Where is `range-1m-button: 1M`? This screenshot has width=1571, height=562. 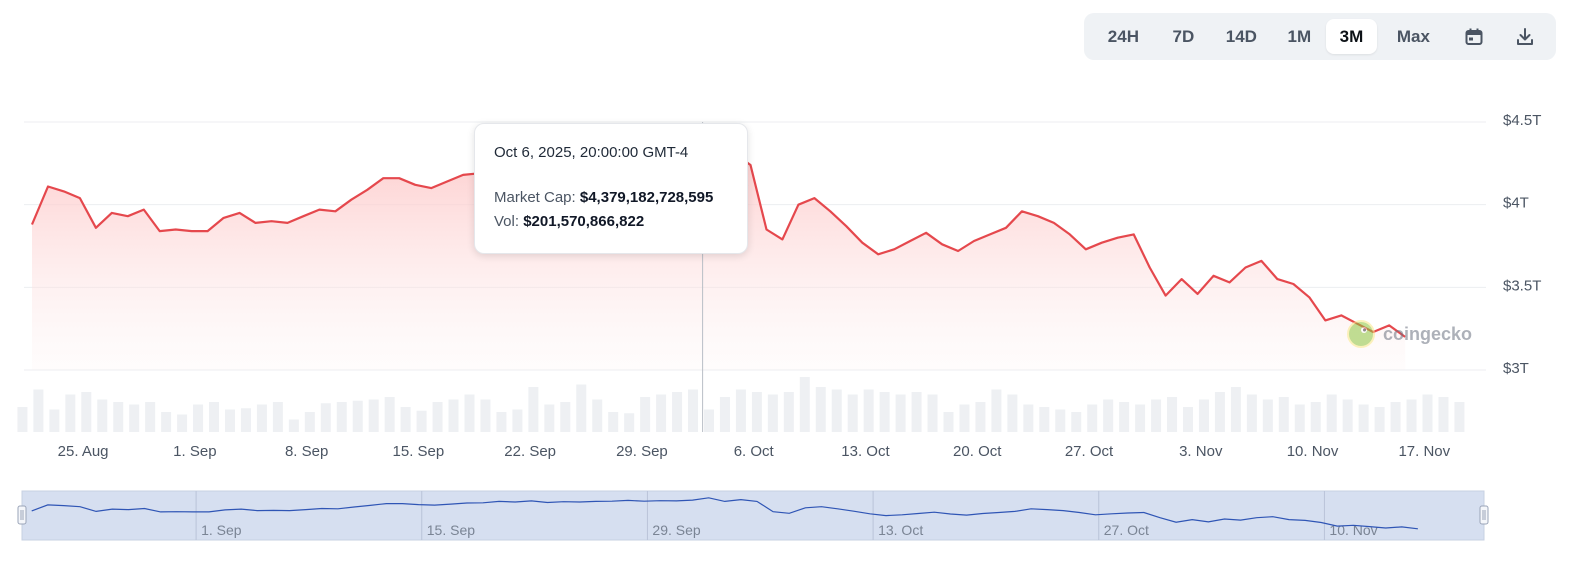
range-1m-button: 1M is located at coordinates (1299, 36).